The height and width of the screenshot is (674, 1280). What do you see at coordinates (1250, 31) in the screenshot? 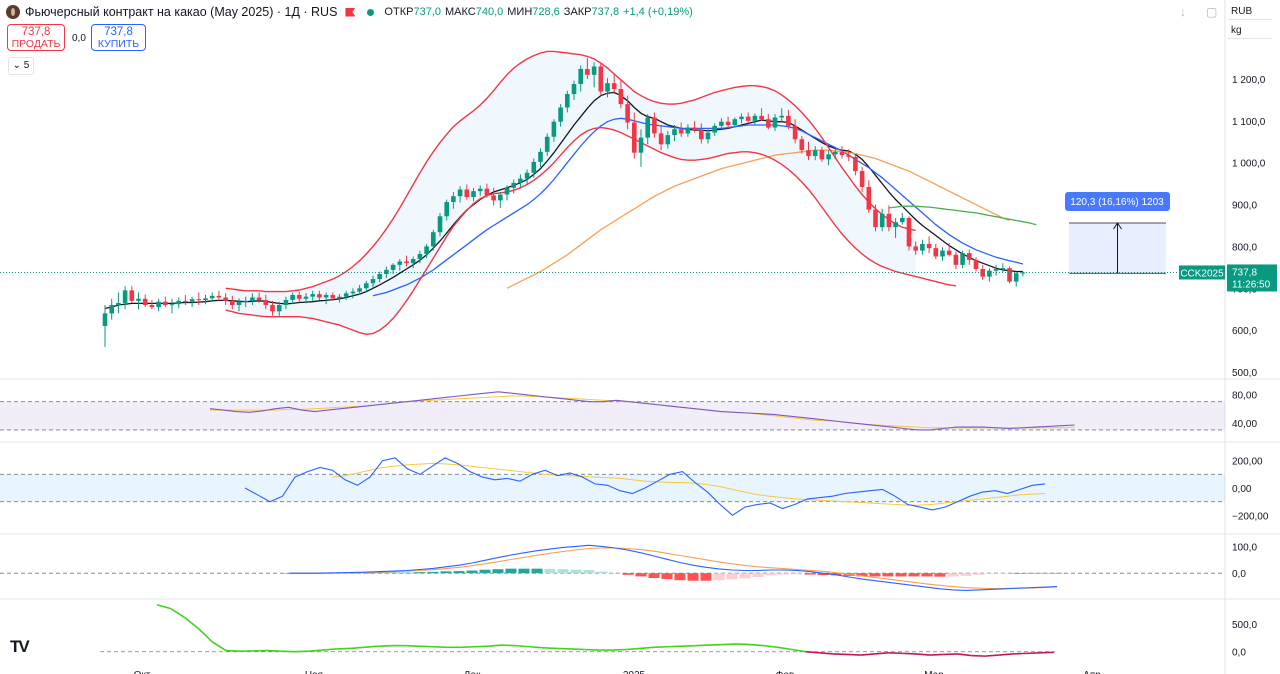
I see `unit-select: kg` at bounding box center [1250, 31].